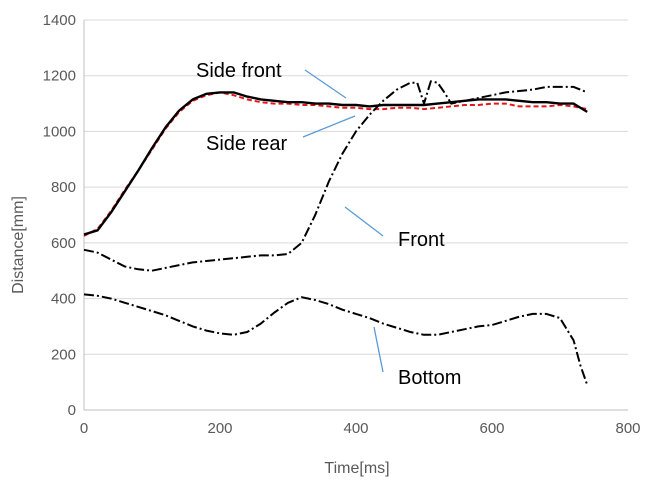 This screenshot has width=646, height=484. I want to click on y-tick-label: 1400, so click(59, 20).